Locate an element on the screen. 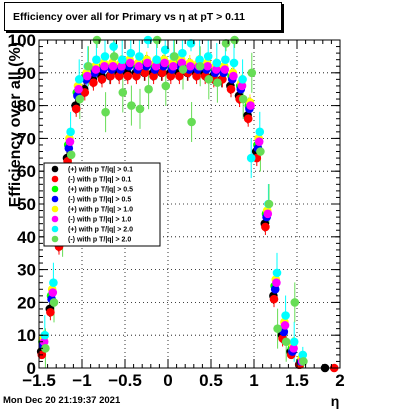  legend-label: (-) with p T/|q| > 0.1 is located at coordinates (99, 180).